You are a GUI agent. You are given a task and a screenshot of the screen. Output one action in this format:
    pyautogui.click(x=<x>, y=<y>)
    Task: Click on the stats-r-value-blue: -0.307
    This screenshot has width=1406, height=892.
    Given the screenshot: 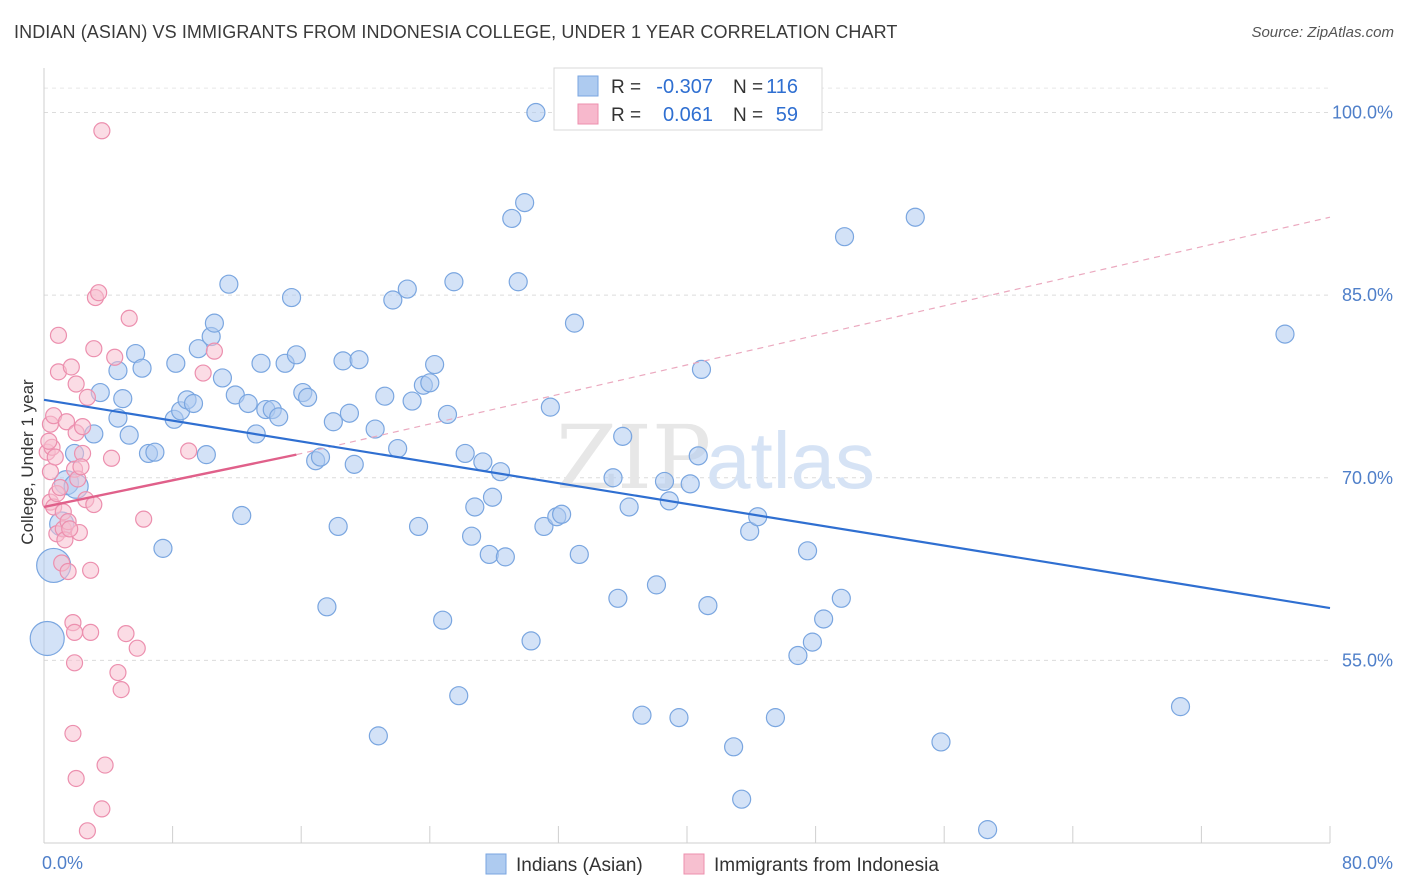 What is the action you would take?
    pyautogui.click(x=684, y=87)
    